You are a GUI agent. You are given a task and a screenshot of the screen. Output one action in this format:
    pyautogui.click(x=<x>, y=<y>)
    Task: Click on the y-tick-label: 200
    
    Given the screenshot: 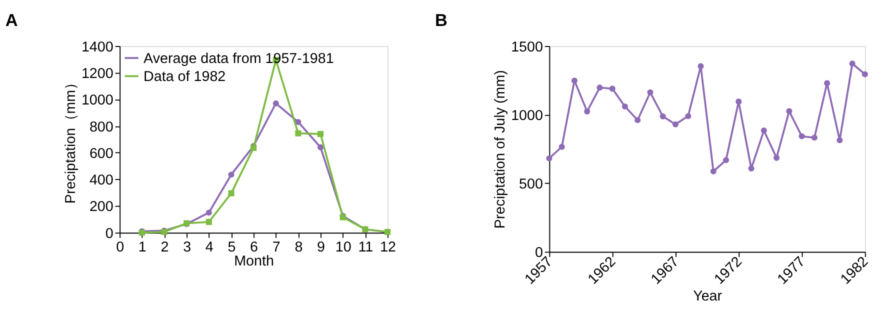 What is the action you would take?
    pyautogui.click(x=101, y=207)
    